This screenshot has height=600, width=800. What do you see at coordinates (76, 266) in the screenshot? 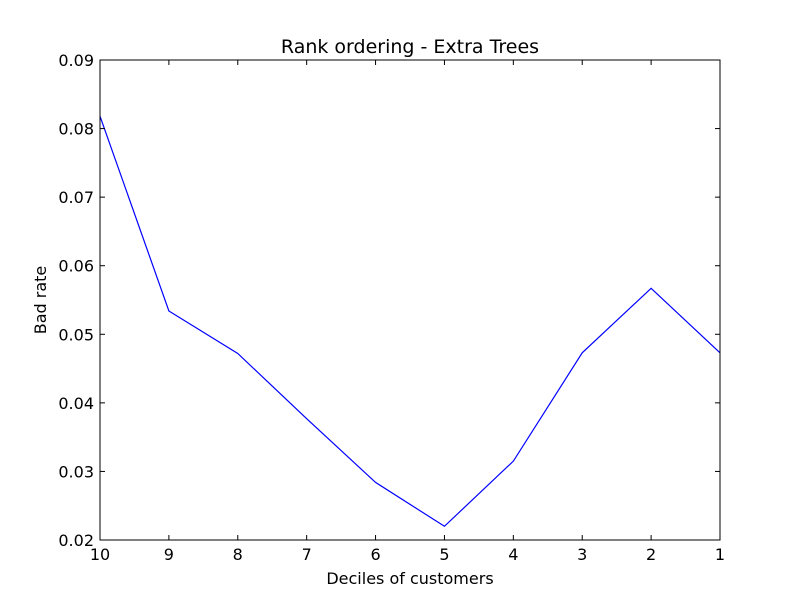
I see `y-tick-label: 0.06` at bounding box center [76, 266].